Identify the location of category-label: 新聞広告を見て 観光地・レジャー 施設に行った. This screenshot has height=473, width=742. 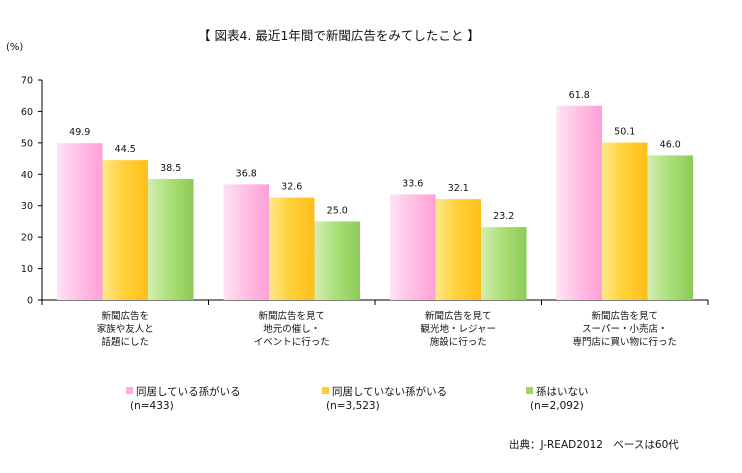
(458, 329).